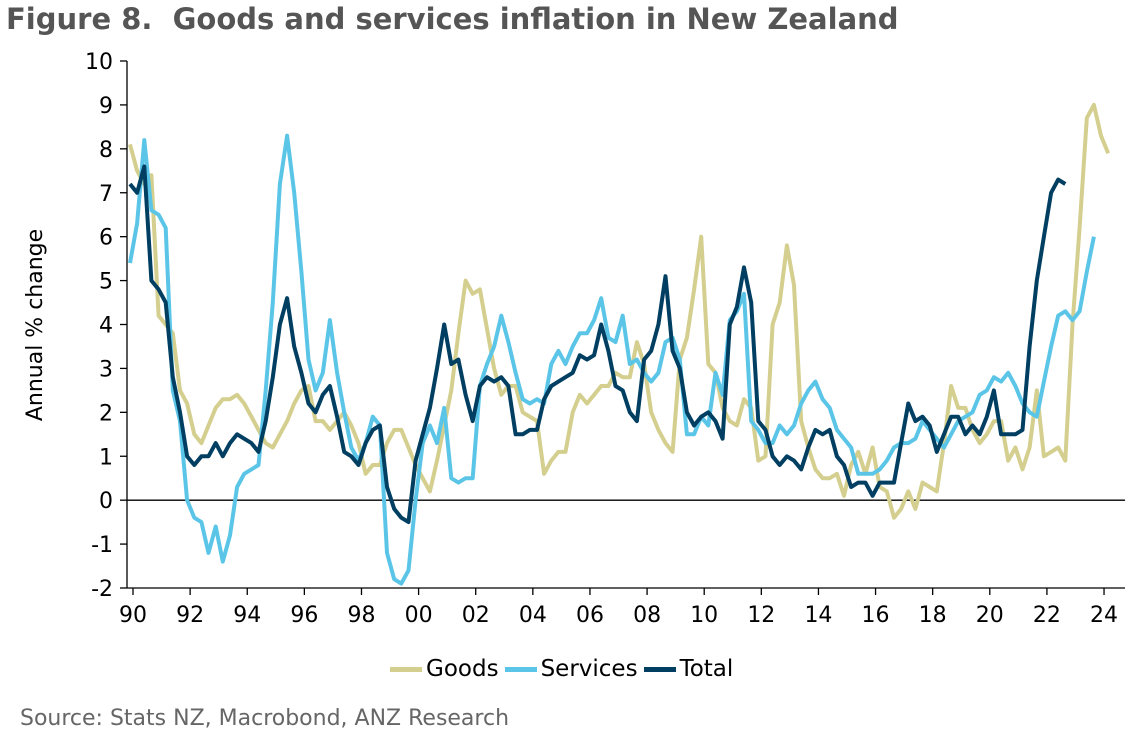 The image size is (1138, 744). Describe the element at coordinates (647, 615) in the screenshot. I see `x-tick-label: 08` at that location.